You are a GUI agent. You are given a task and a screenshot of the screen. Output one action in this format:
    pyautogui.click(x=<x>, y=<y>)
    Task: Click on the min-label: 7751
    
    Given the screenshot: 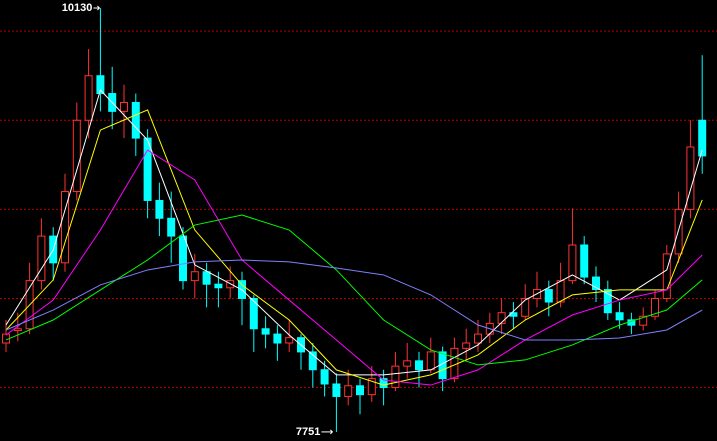 What is the action you would take?
    pyautogui.click(x=308, y=432)
    